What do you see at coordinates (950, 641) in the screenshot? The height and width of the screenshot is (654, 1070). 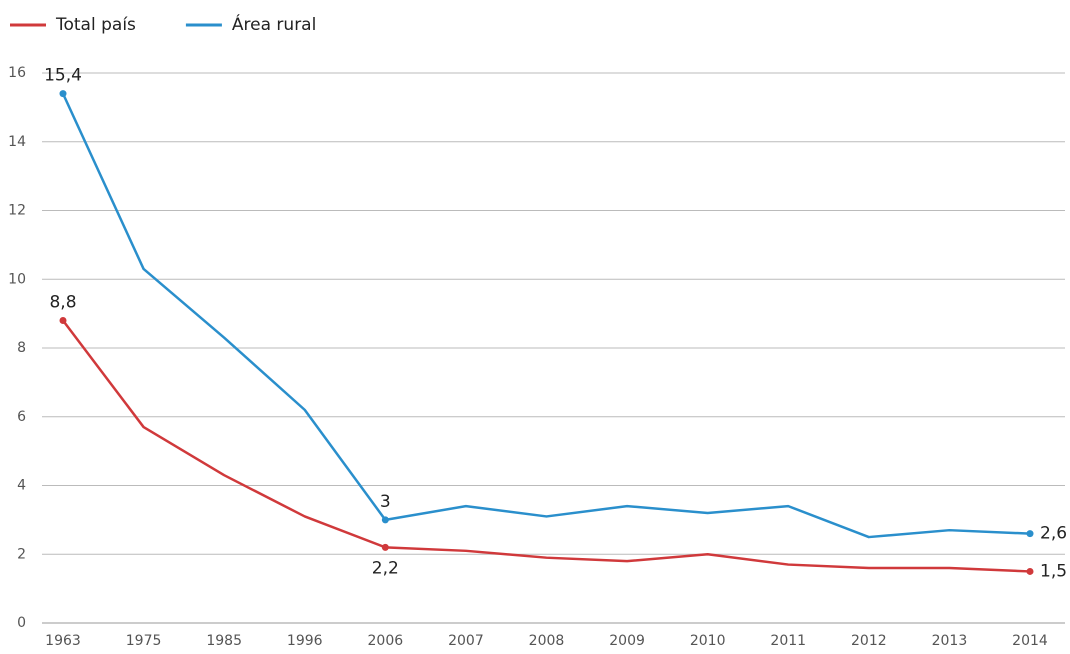 I see `x-tick-label: 2013` at bounding box center [950, 641].